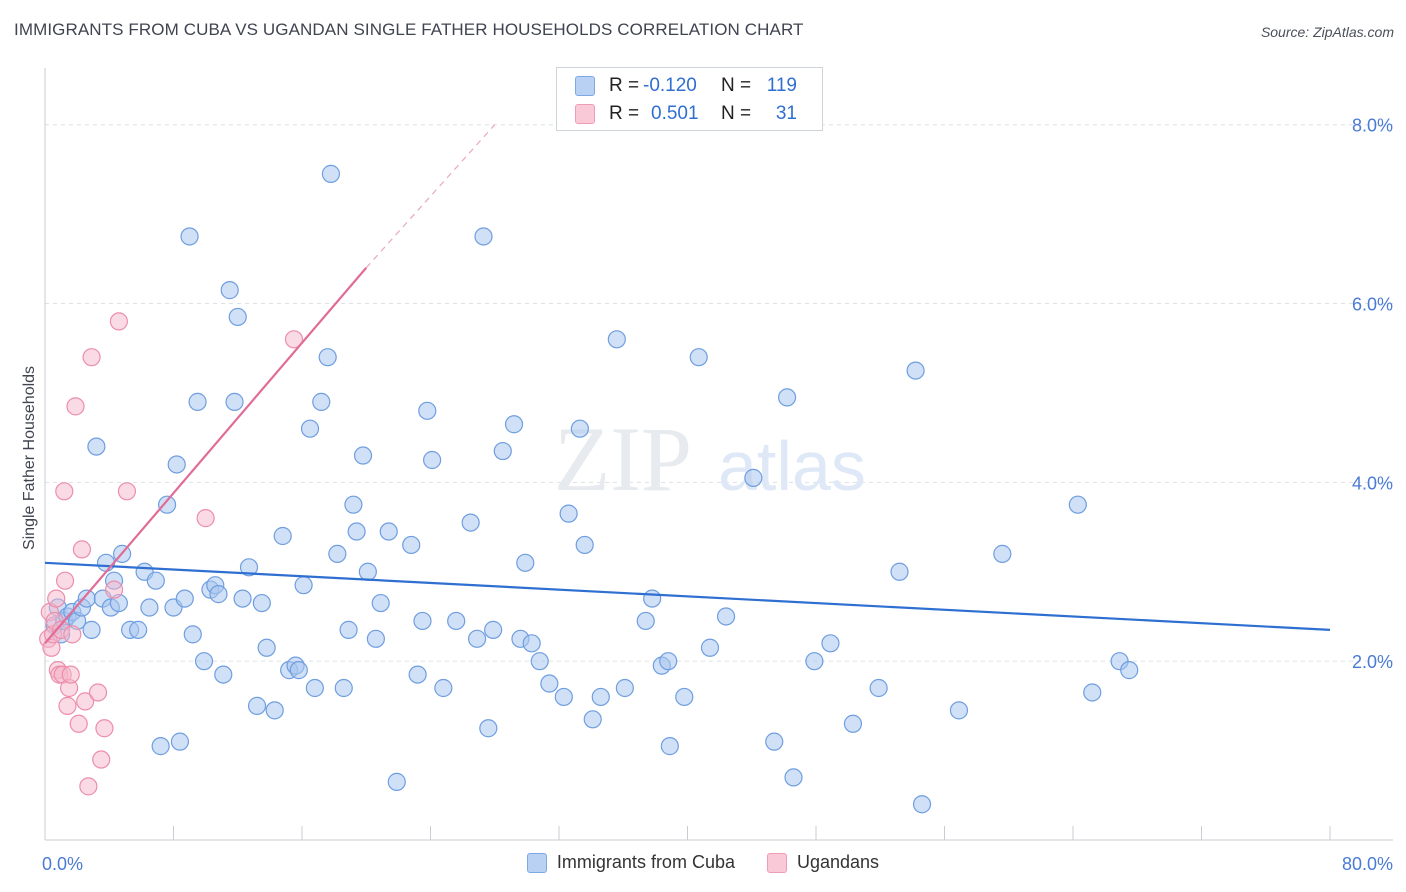 The width and height of the screenshot is (1406, 892). I want to click on r-value: -0.120, so click(670, 85).